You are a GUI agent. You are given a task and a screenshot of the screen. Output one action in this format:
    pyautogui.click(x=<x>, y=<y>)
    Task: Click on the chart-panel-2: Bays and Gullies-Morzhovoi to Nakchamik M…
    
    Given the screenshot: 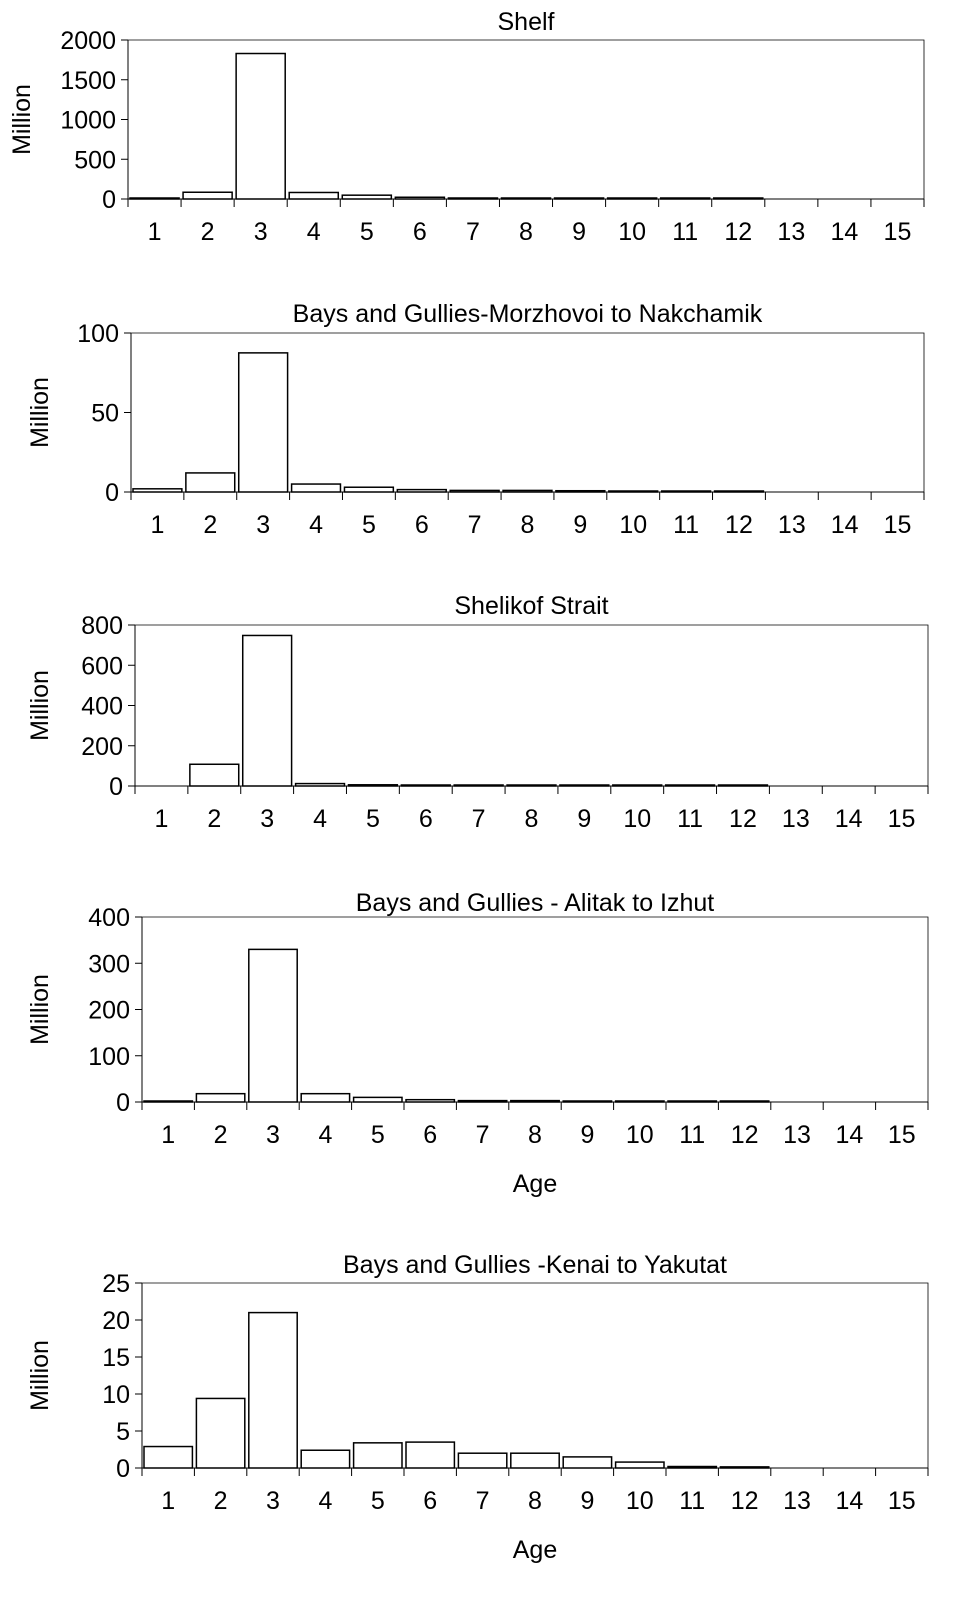 What is the action you would take?
    pyautogui.click(x=475, y=419)
    